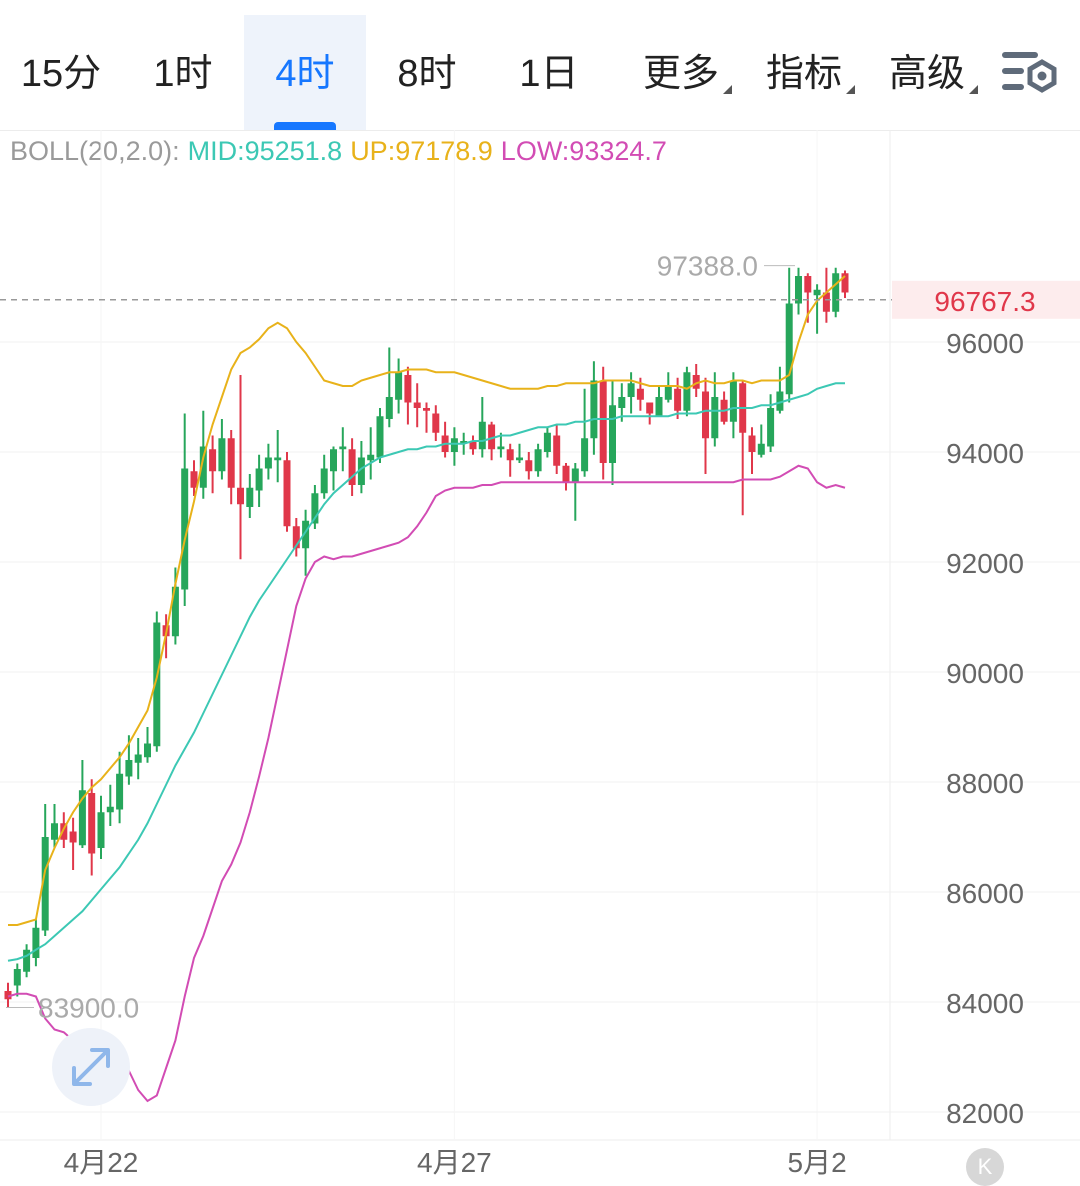  I want to click on tab-advanced: 高级, so click(928, 72).